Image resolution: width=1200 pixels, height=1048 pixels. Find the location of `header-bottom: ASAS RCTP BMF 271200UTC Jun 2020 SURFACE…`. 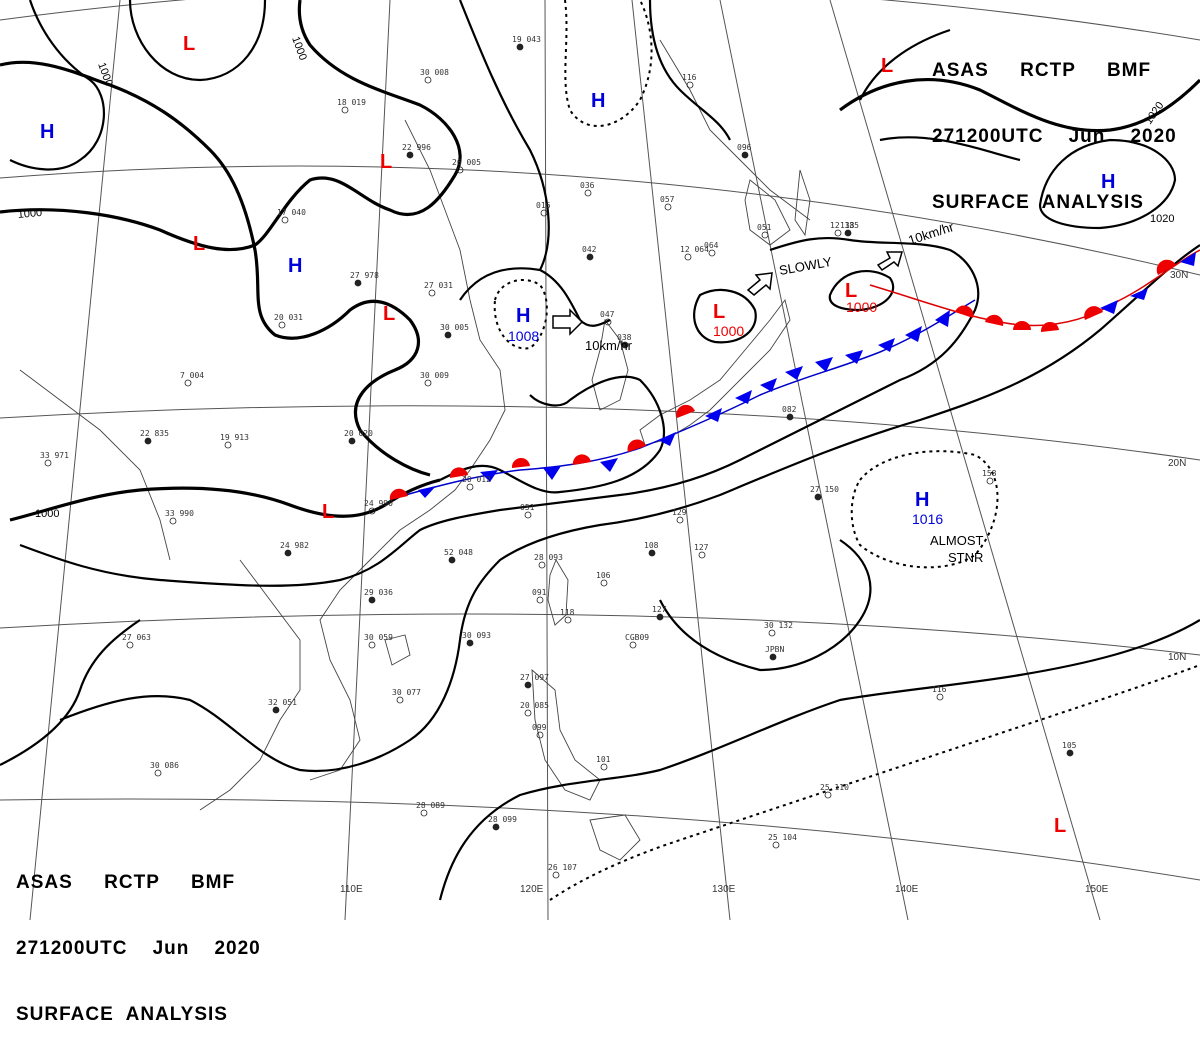

header-bottom: ASAS RCTP BMF 271200UTC Jun 2020 SURFACE… is located at coordinates (138, 938).